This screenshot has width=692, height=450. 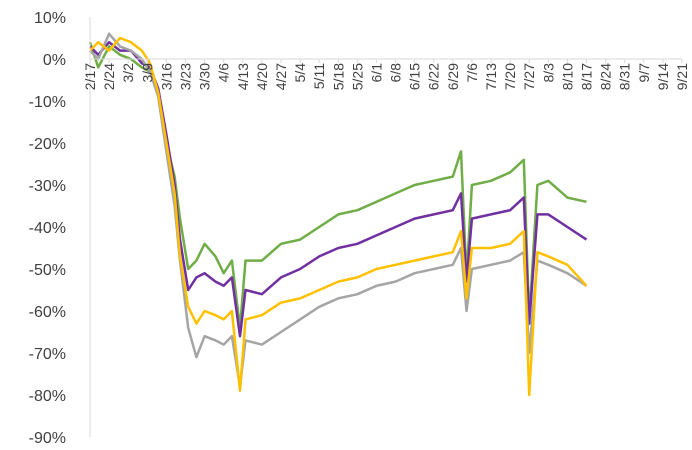 I want to click on x-tick-label: 7/20, so click(x=510, y=76).